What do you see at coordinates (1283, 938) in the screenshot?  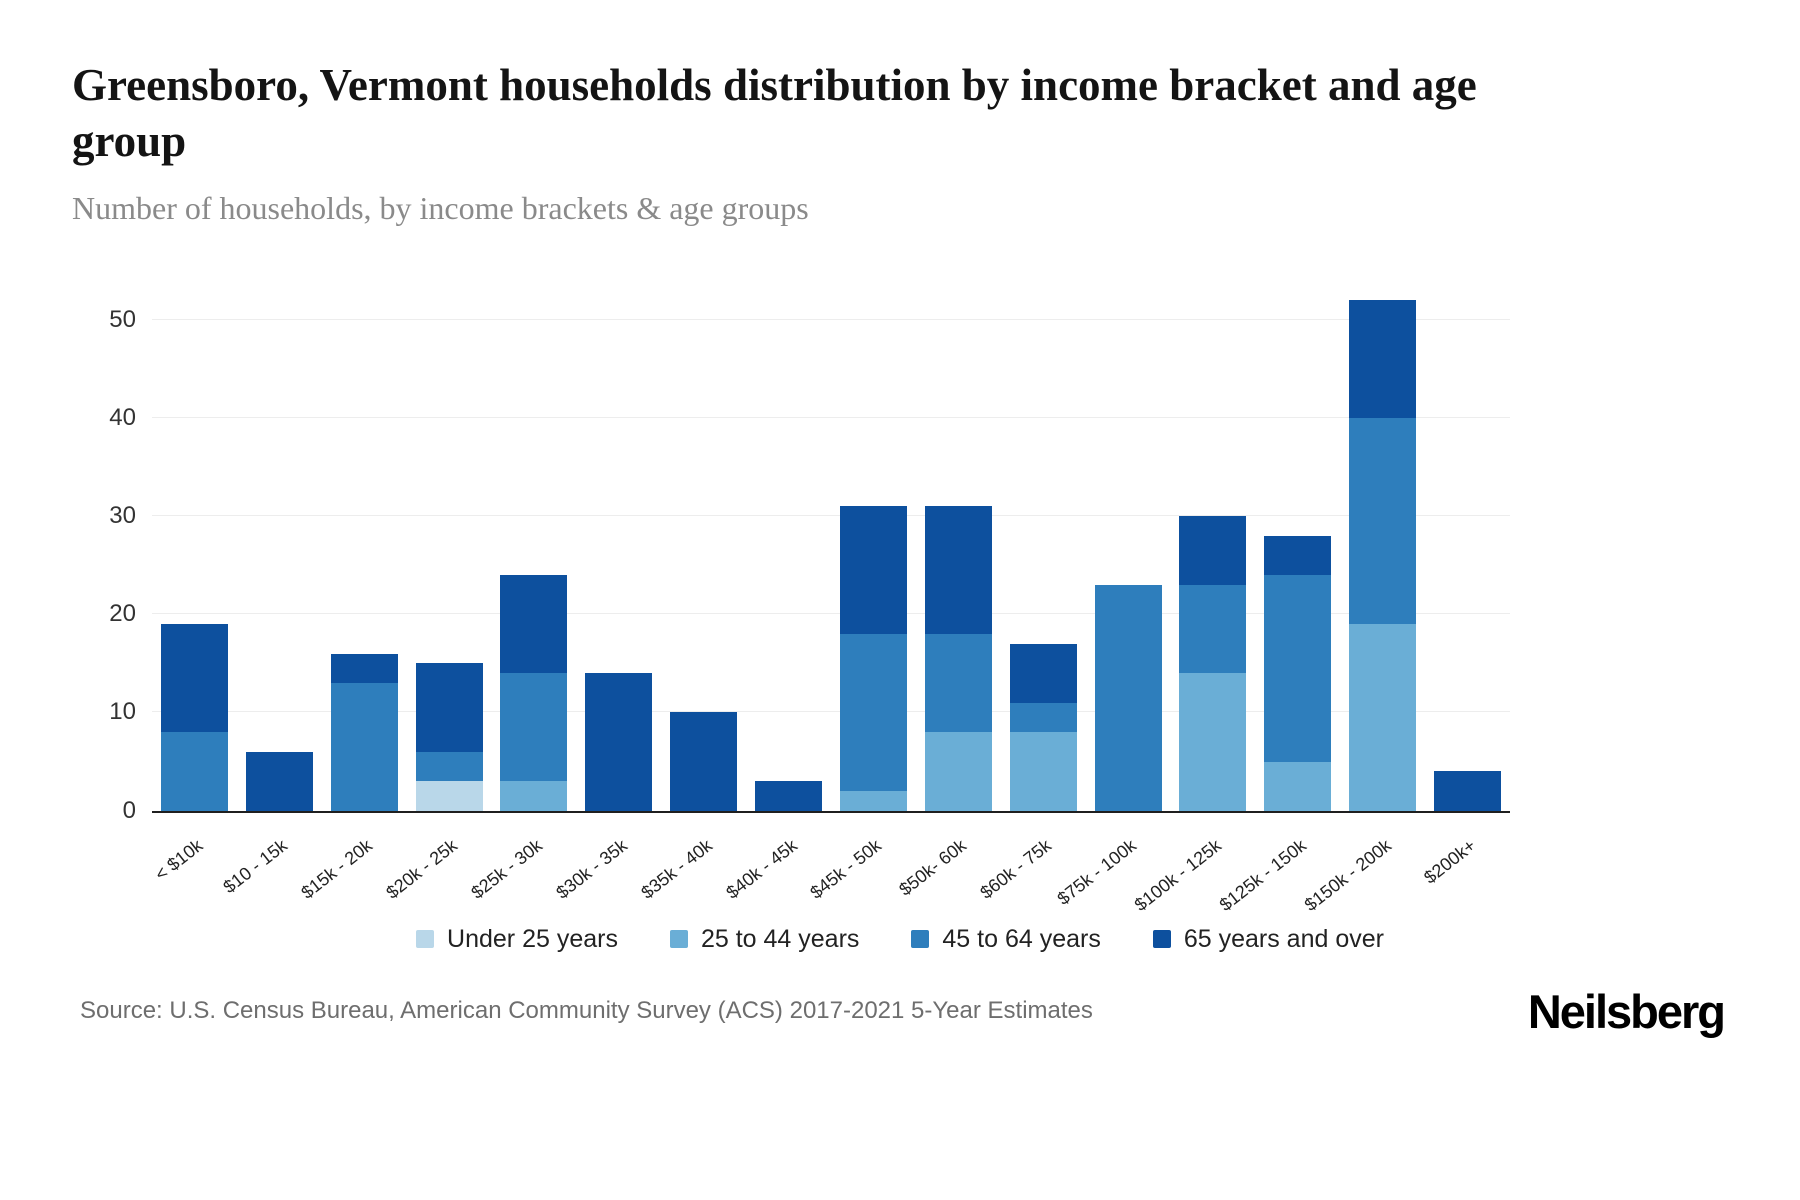 I see `legend-label: 65 years and over` at bounding box center [1283, 938].